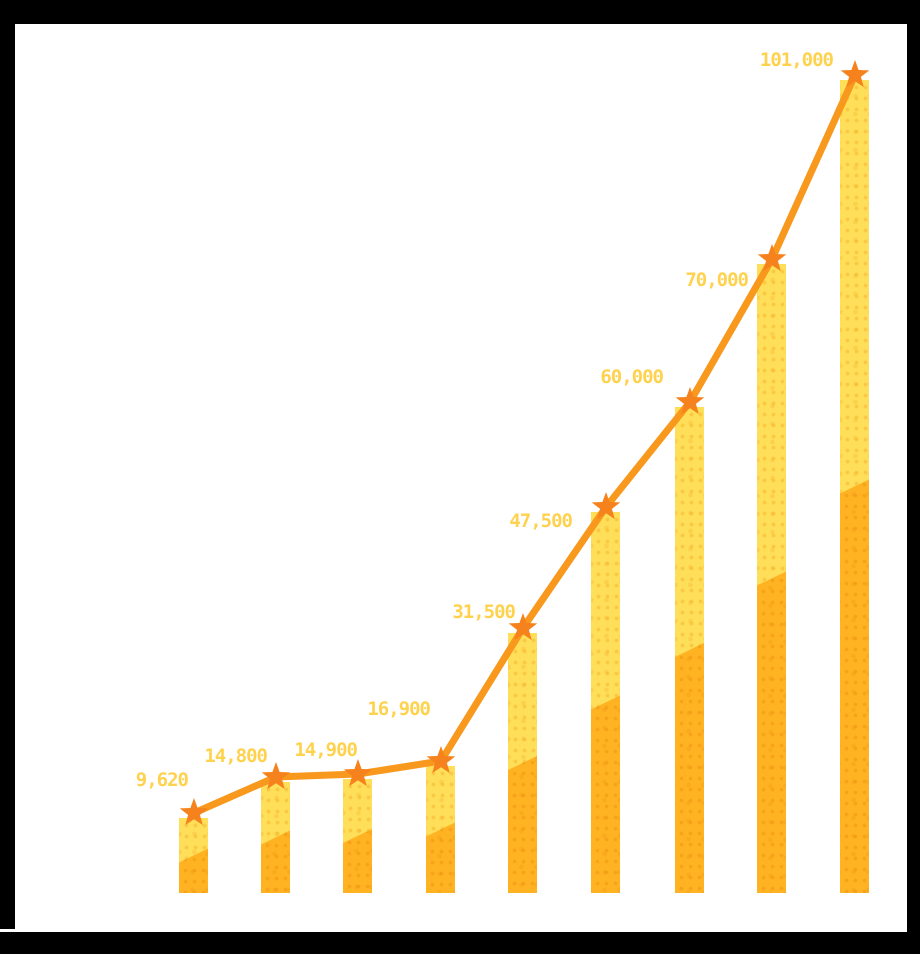 The height and width of the screenshot is (954, 920). I want to click on frame-border-top, so click(460, 12).